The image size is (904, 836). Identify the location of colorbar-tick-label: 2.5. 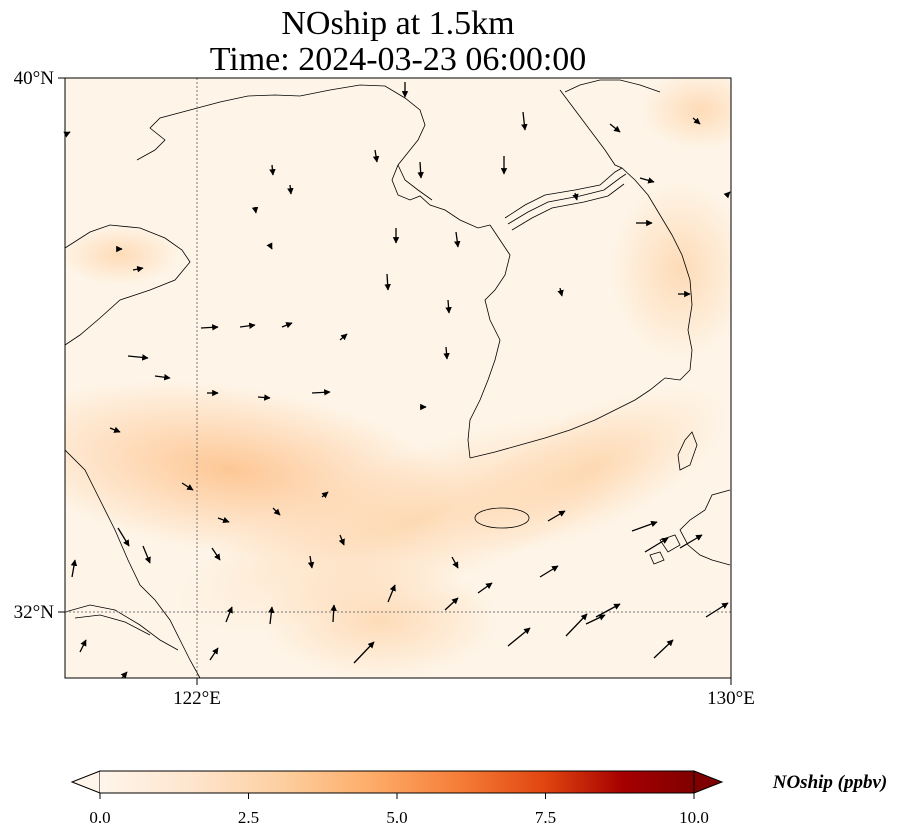
(248, 817).